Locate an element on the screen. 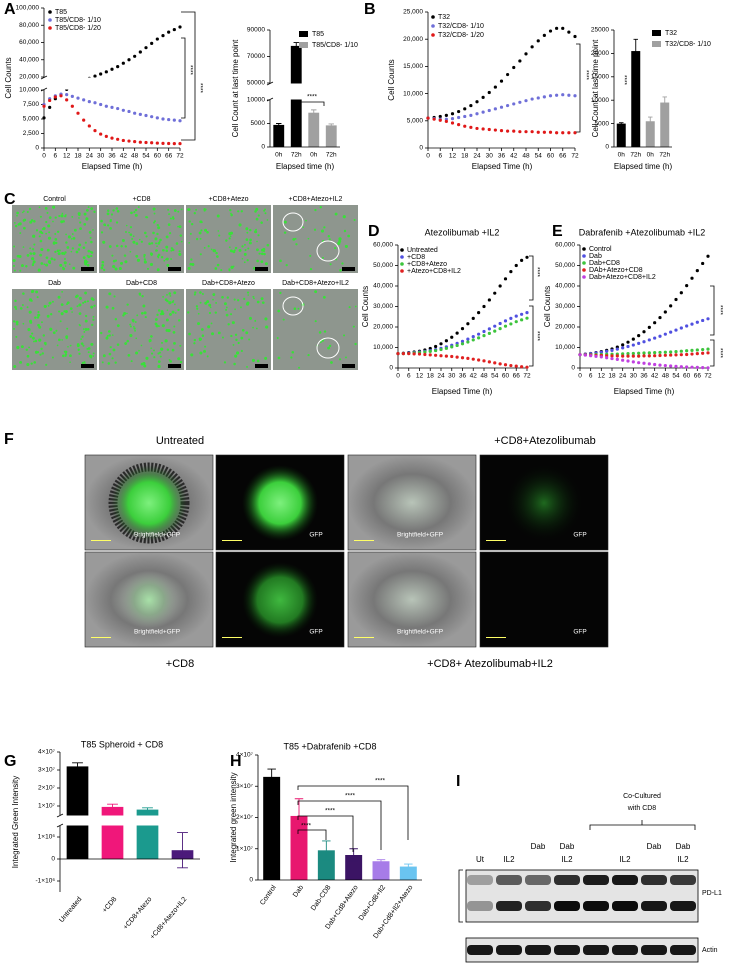  y-tick-label: 70000 is located at coordinates (256, 56).